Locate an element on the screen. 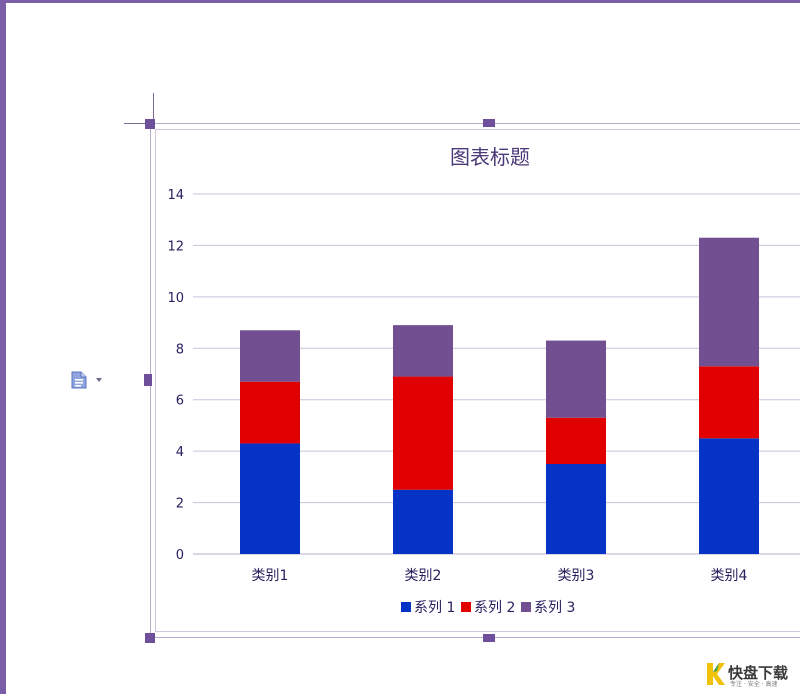 This screenshot has height=694, width=800. x-axis-categories: 类别1 类别2 类别3 类别4 is located at coordinates (500, 576).